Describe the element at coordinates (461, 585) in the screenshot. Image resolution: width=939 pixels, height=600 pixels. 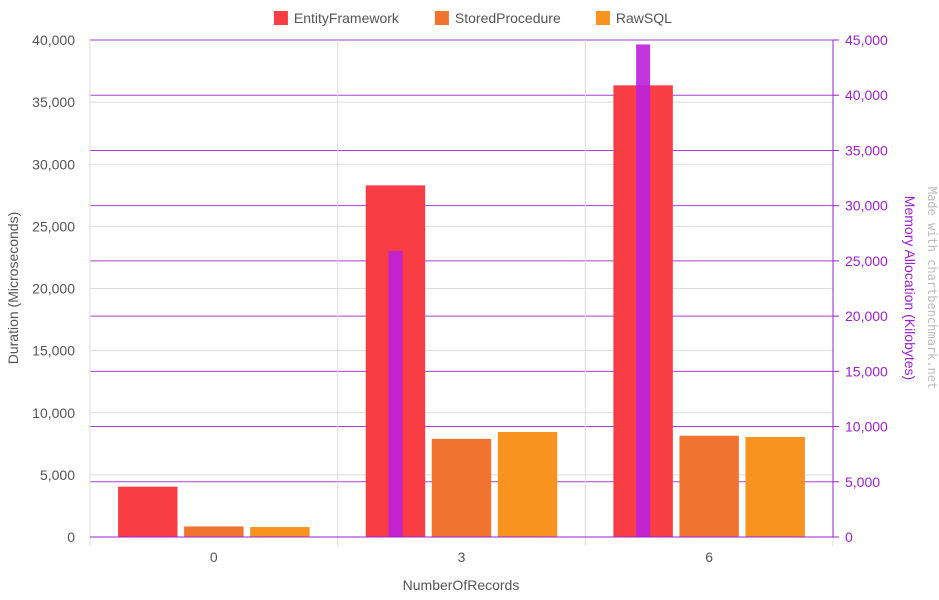
I see `x-axis-title: NumberOfRecords` at that location.